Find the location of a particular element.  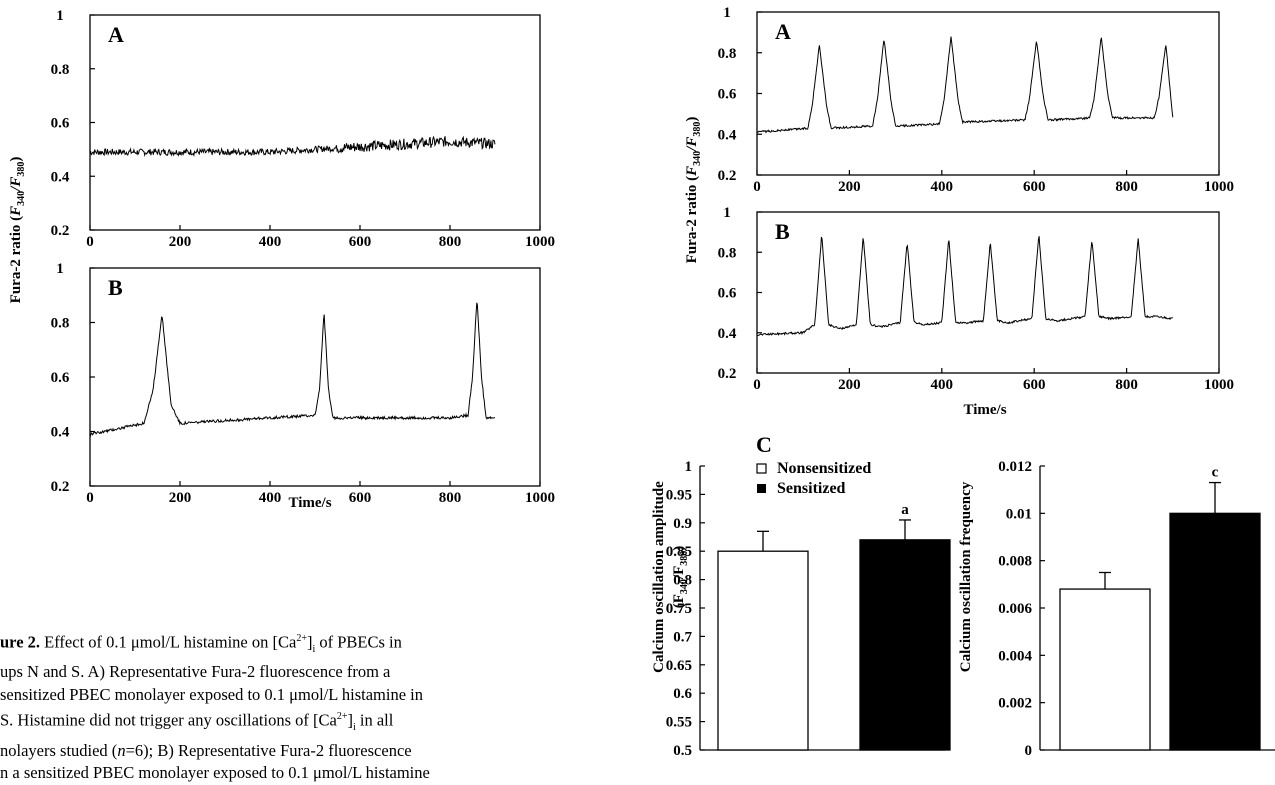

right-C-amplitude-y-tick-label: 0.65 is located at coordinates (679, 666).